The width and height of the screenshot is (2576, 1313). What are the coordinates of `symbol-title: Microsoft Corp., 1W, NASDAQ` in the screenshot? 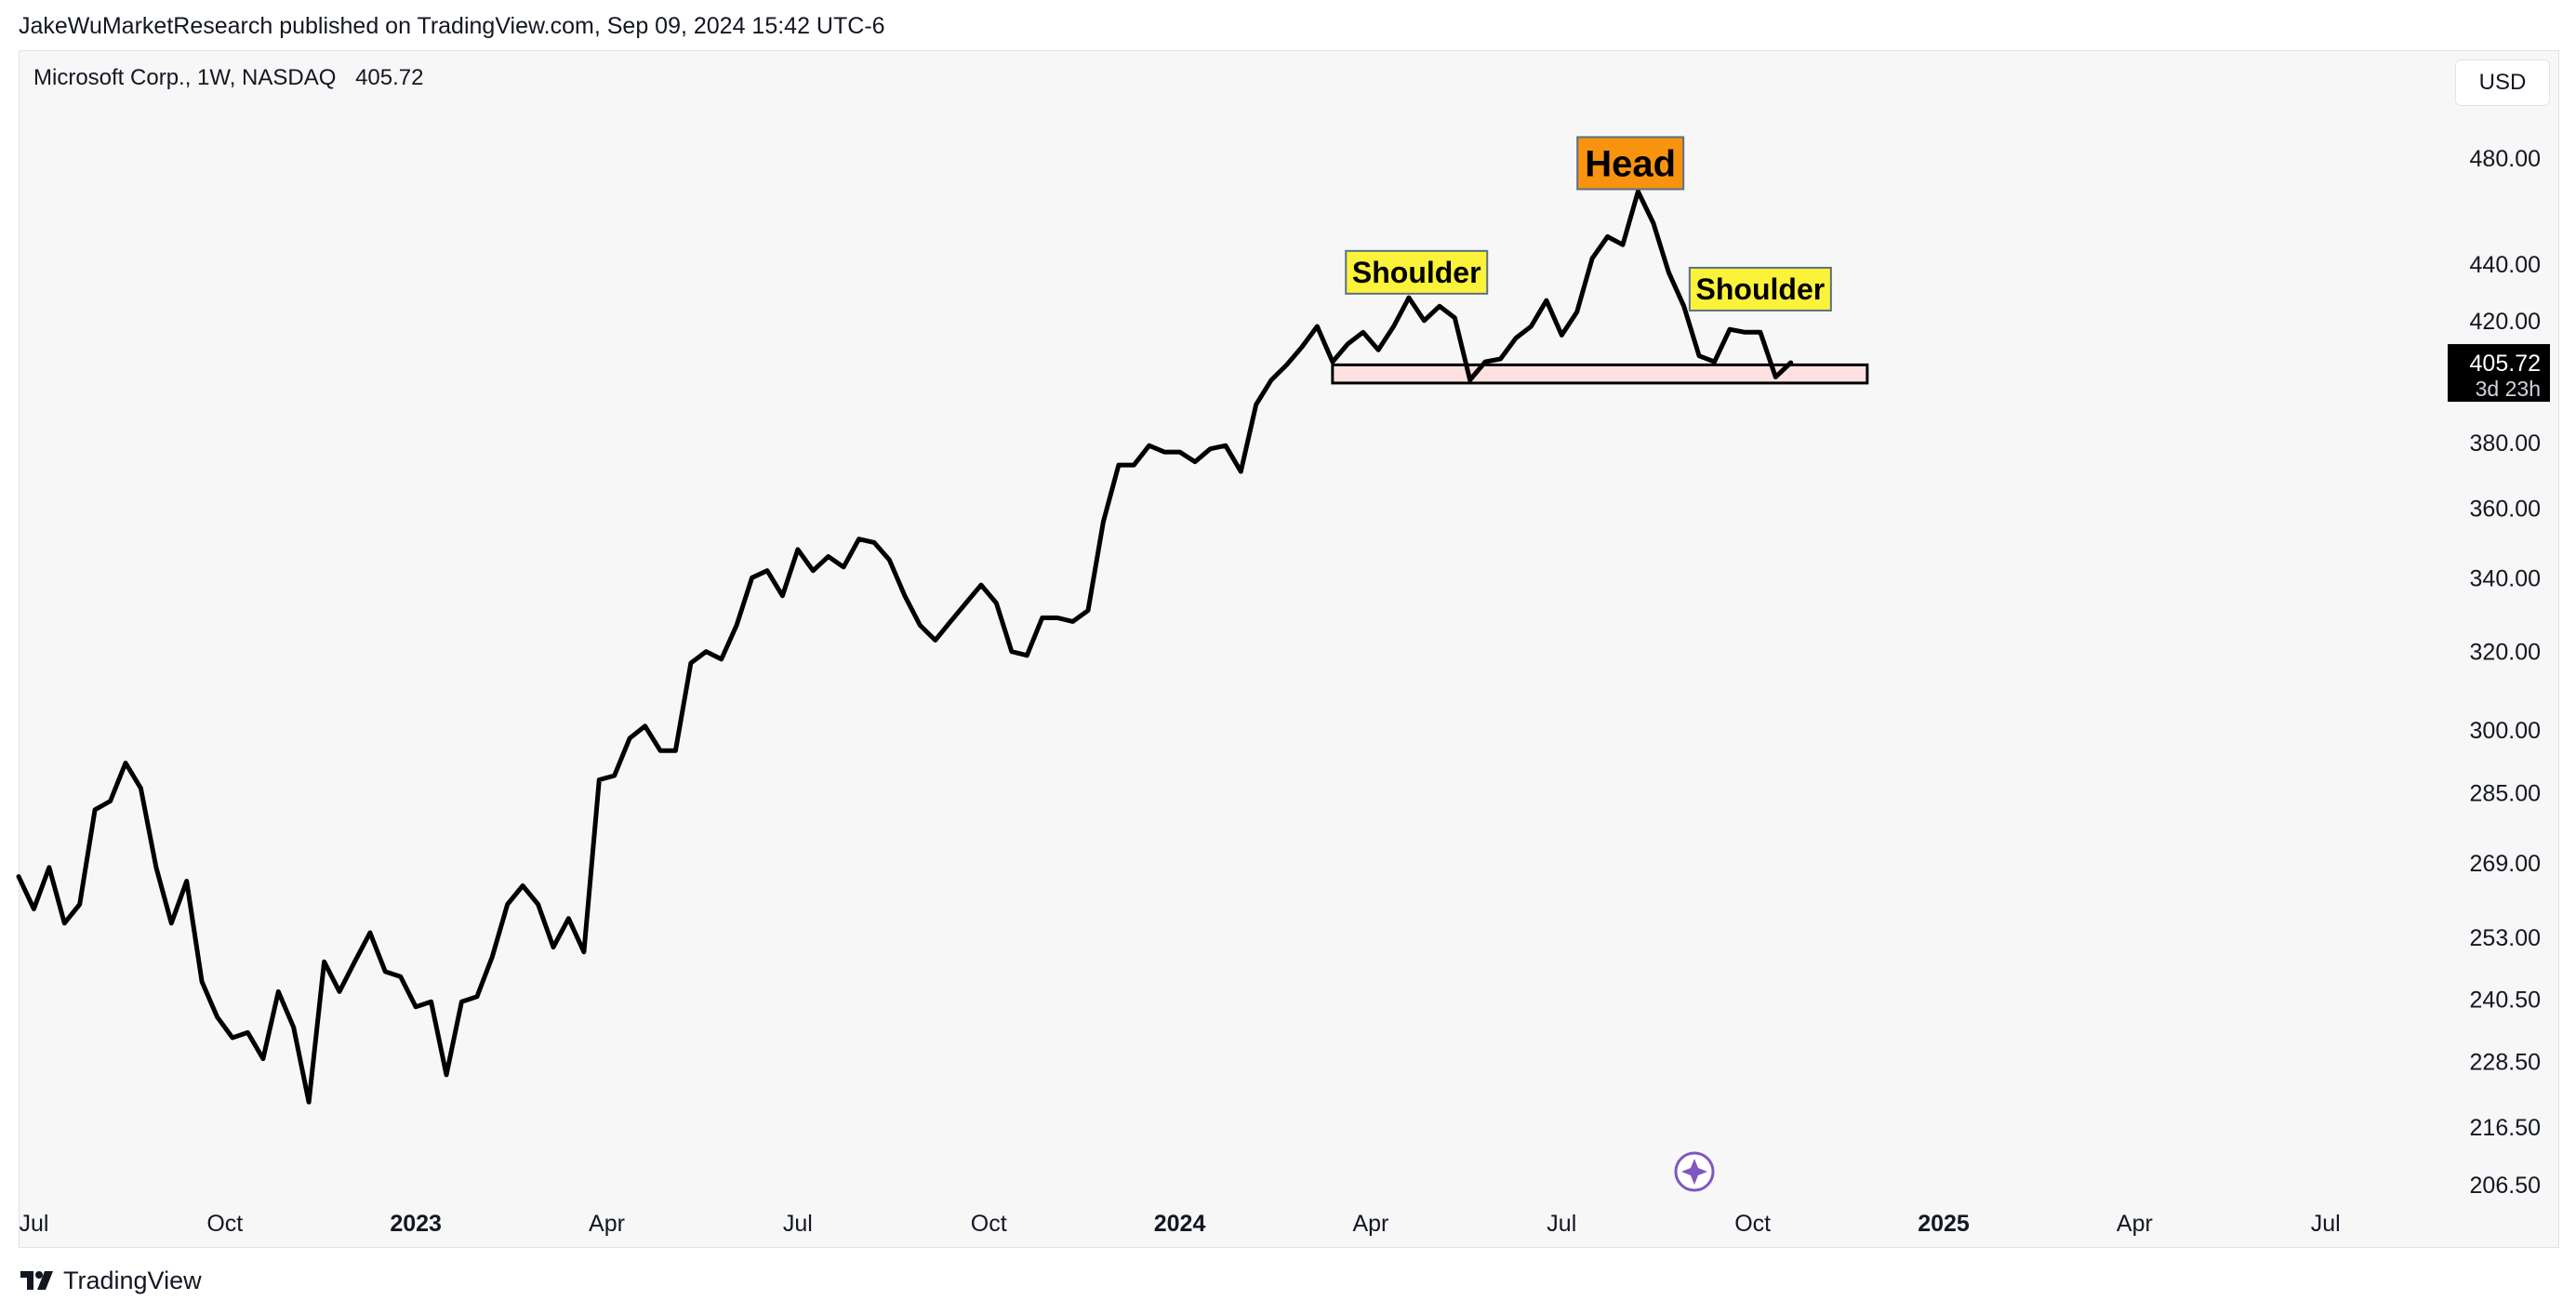 It's located at (185, 77).